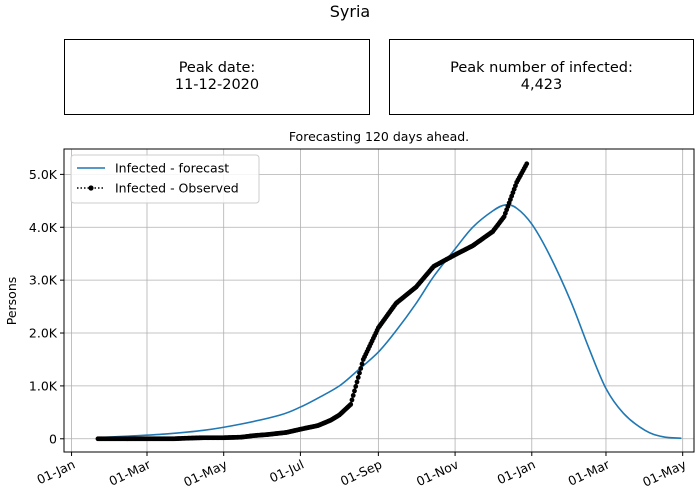 The image size is (700, 500). What do you see at coordinates (172, 168) in the screenshot?
I see `legend-label-forecast: Infected - forecast` at bounding box center [172, 168].